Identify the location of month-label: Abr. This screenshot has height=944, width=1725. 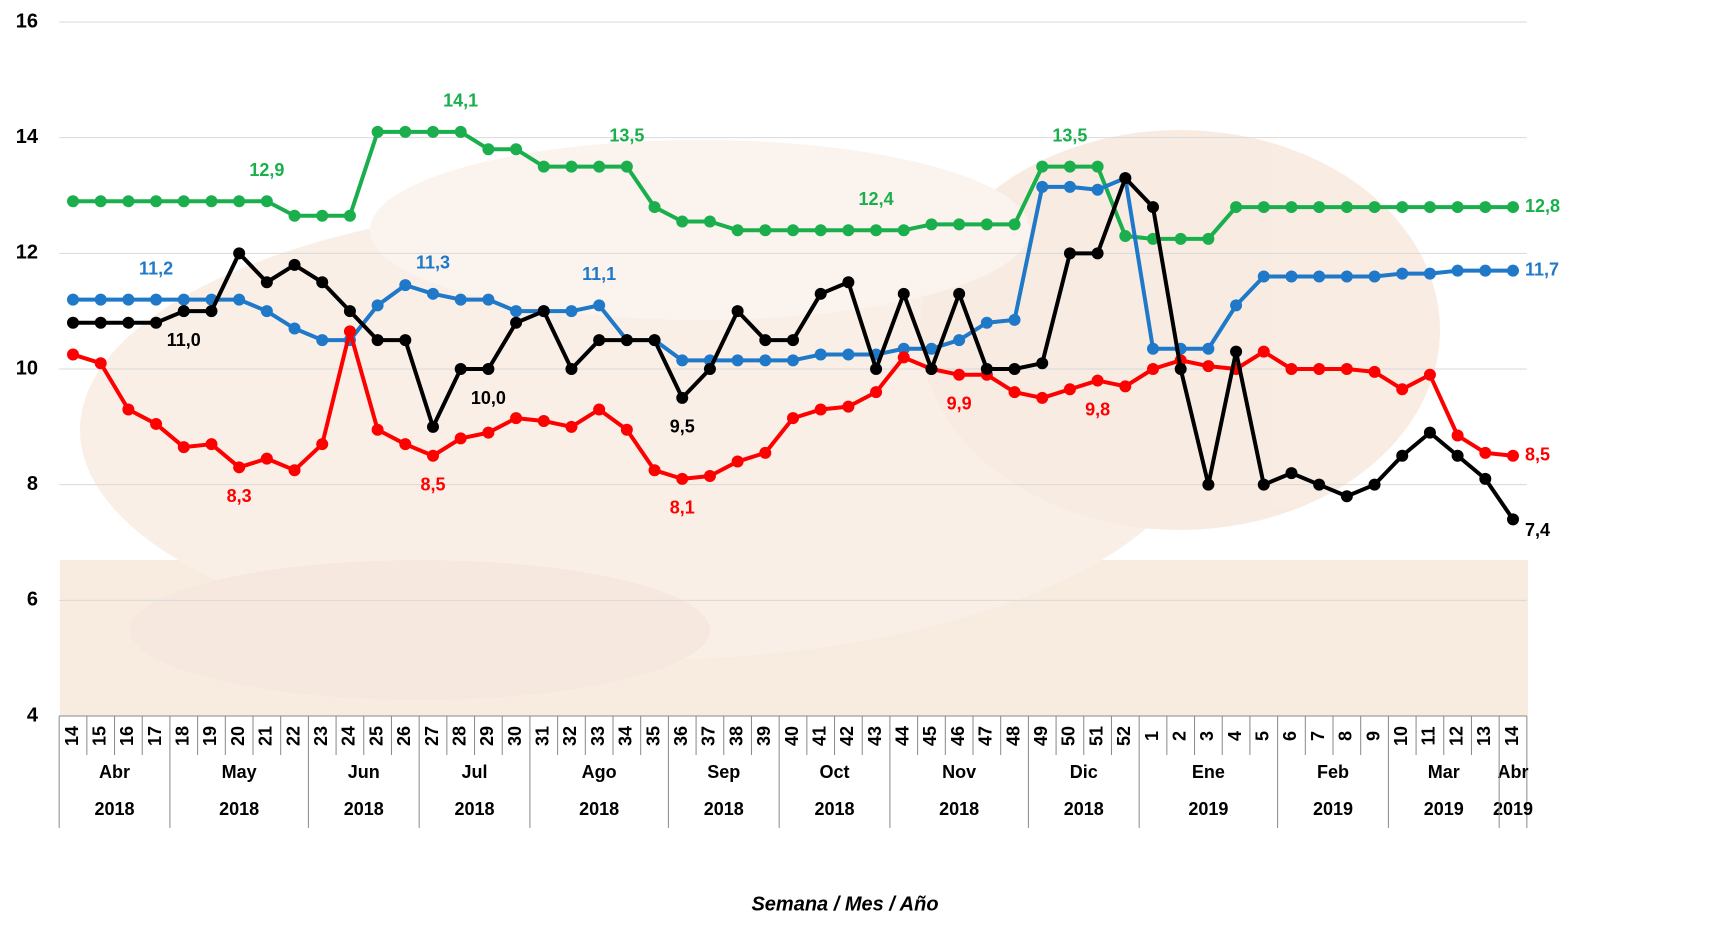
(114, 772).